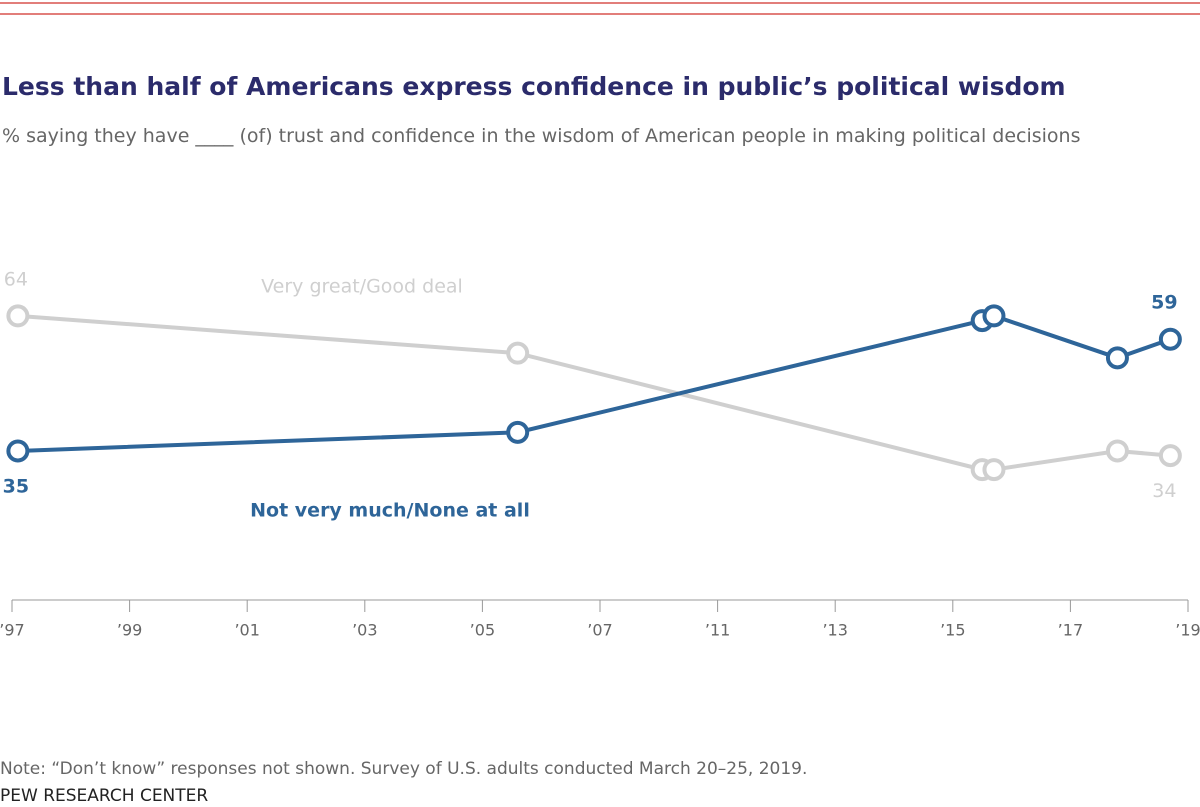  What do you see at coordinates (1187, 630) in the screenshot?
I see `x-tick-label: ’19` at bounding box center [1187, 630].